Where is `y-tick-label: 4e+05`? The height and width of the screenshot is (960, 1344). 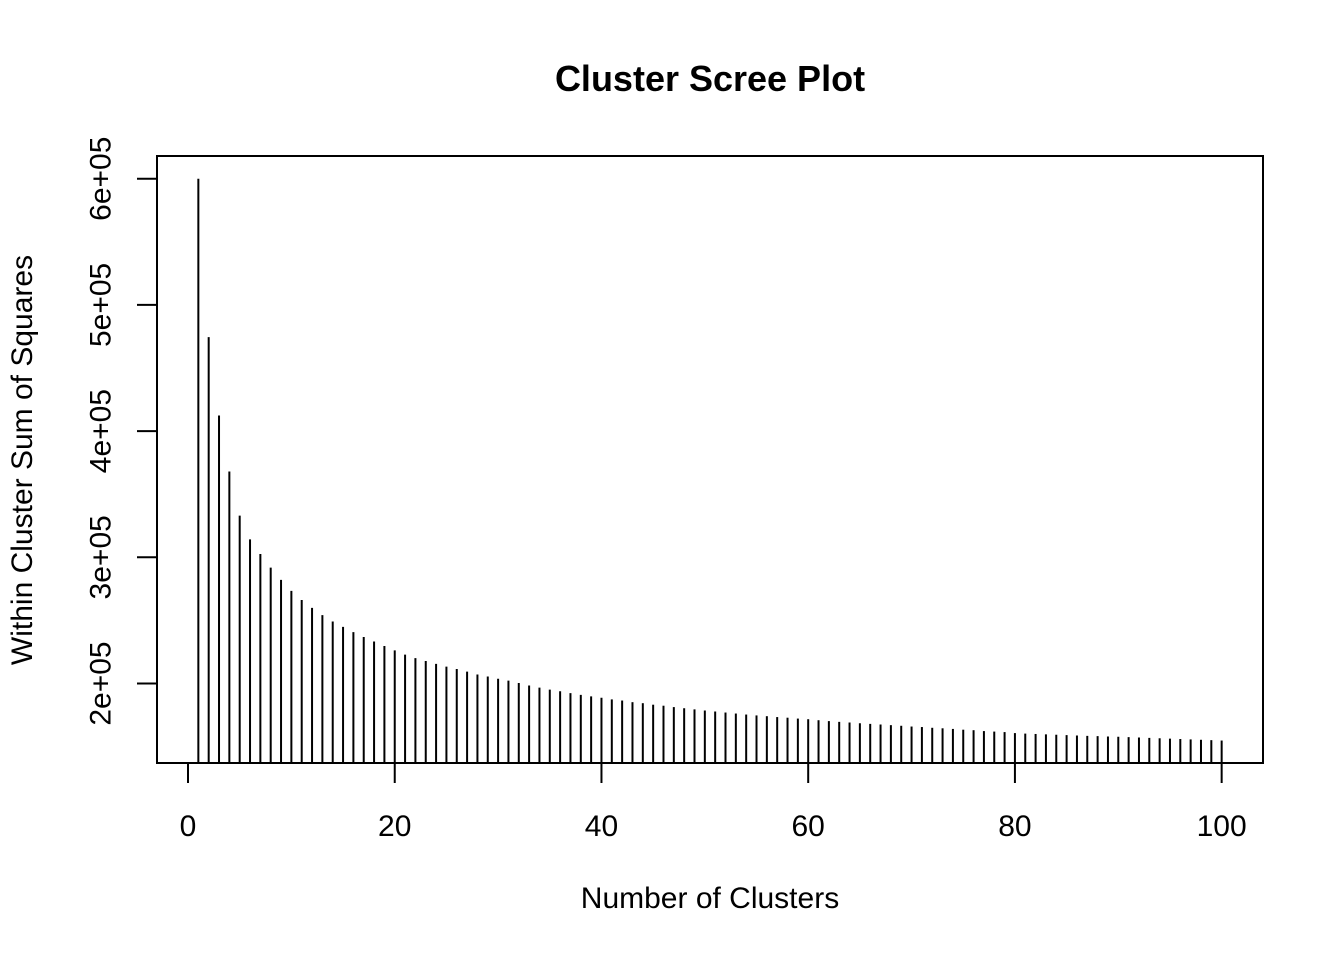
y-tick-label: 4e+05 is located at coordinates (101, 431).